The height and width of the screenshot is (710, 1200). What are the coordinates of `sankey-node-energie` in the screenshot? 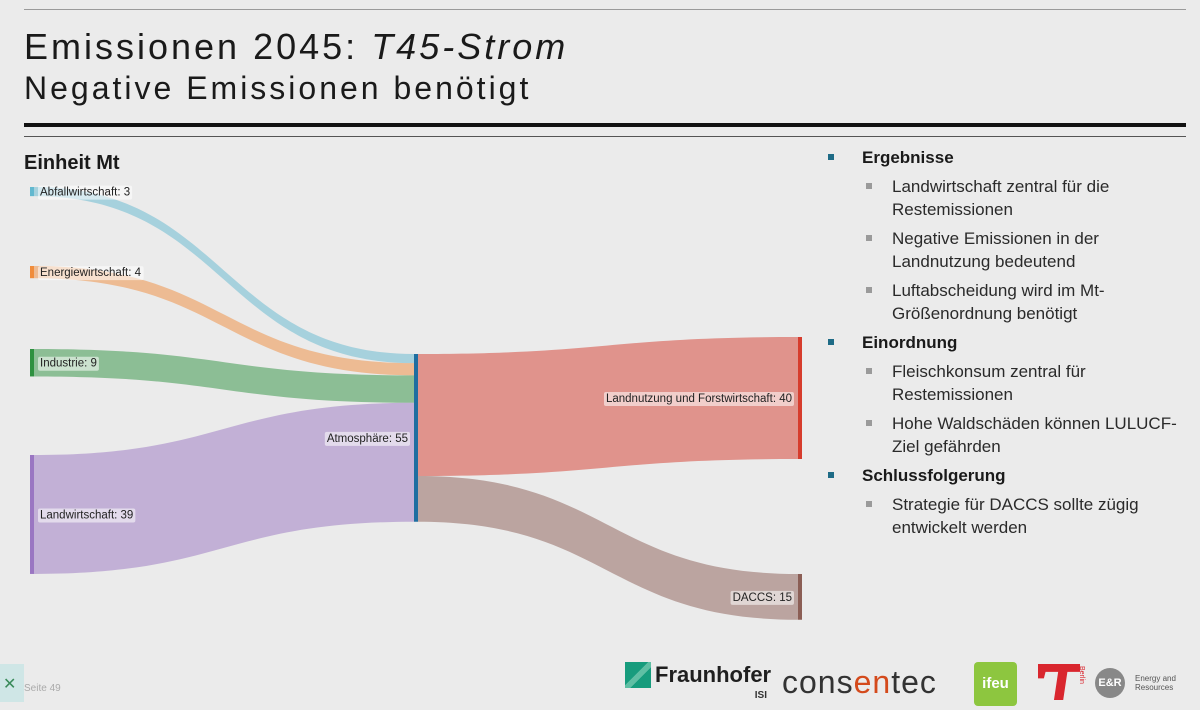 It's located at (32, 272).